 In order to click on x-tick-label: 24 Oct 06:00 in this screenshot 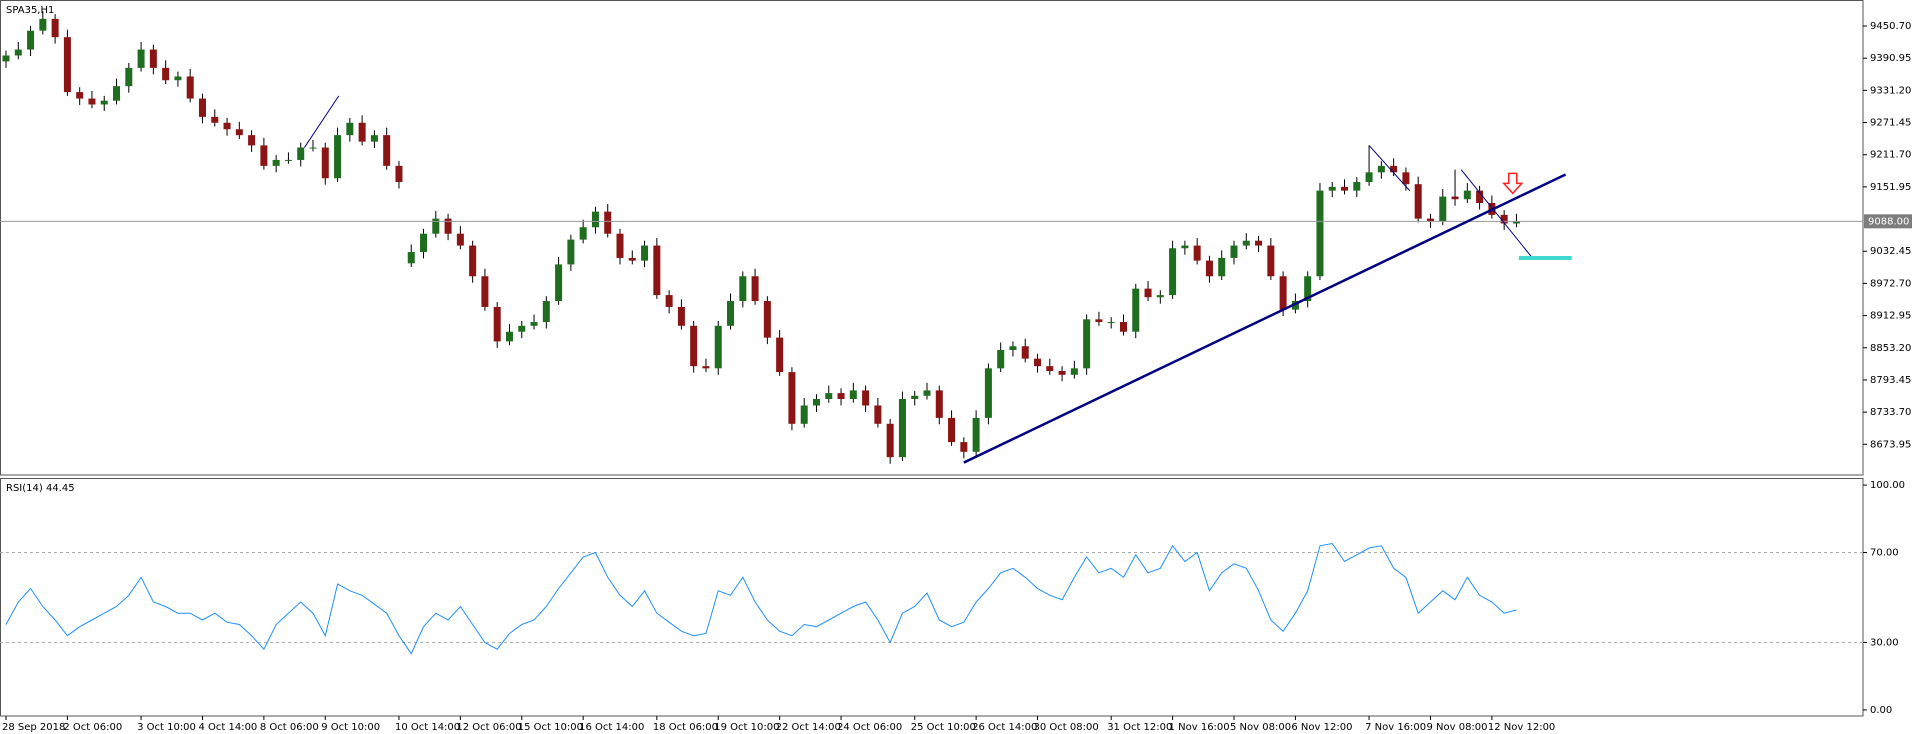, I will do `click(869, 727)`.